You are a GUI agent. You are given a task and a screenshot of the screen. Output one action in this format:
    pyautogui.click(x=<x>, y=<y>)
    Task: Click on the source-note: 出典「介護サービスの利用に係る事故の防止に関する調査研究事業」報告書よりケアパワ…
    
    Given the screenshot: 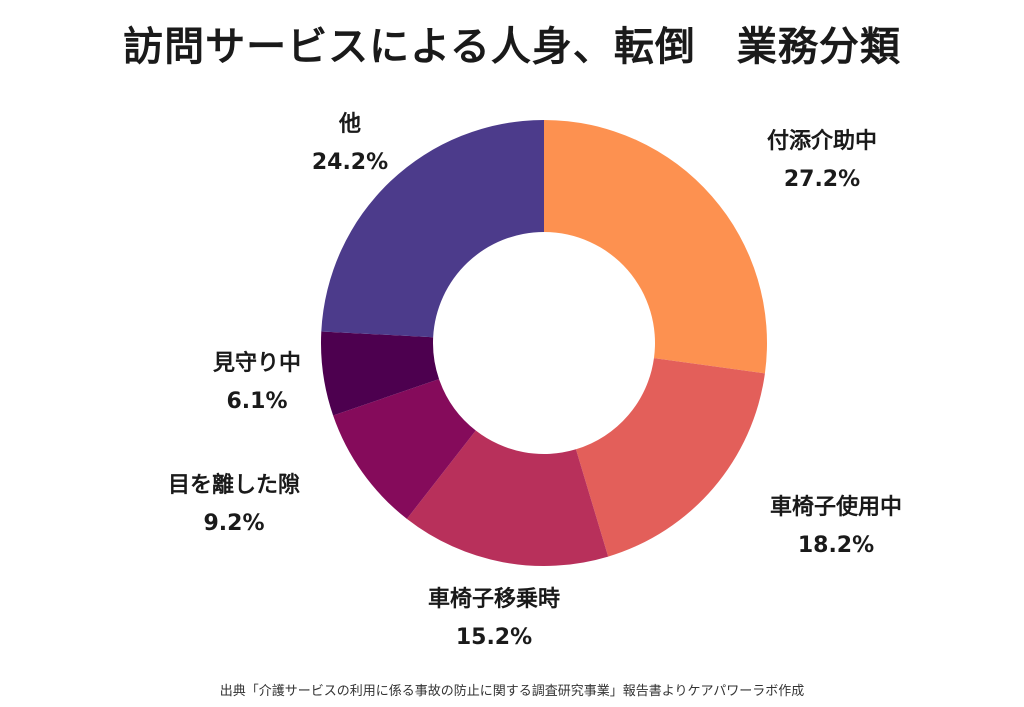 What is the action you would take?
    pyautogui.click(x=512, y=691)
    